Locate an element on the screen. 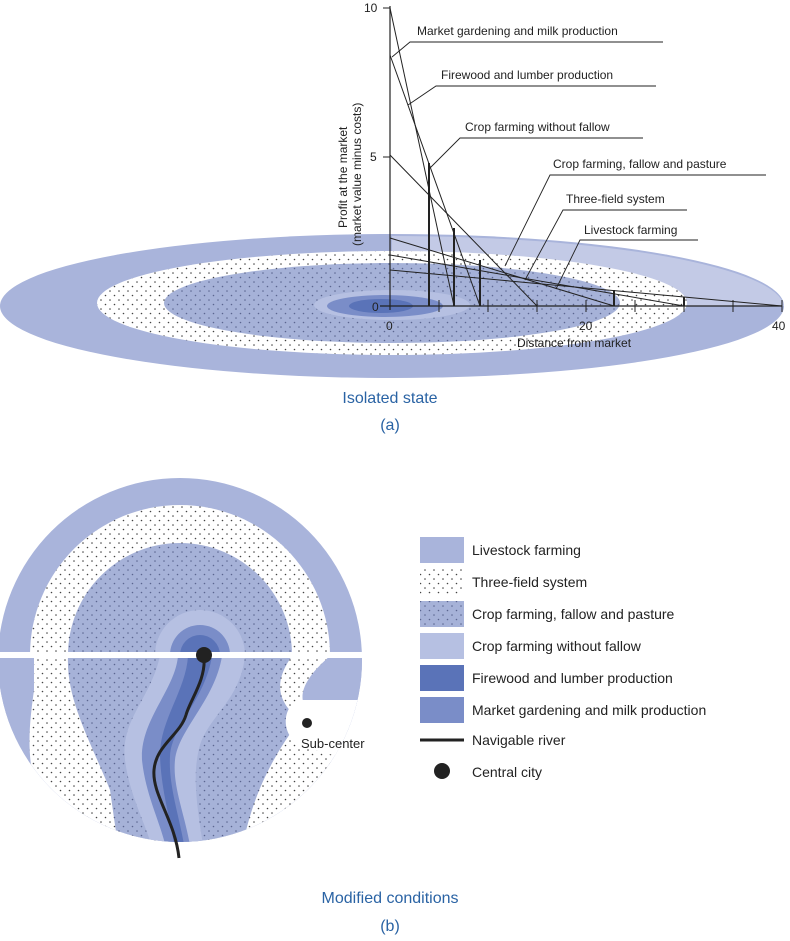 The height and width of the screenshot is (941, 790). swatch-market-gardening is located at coordinates (442, 710).